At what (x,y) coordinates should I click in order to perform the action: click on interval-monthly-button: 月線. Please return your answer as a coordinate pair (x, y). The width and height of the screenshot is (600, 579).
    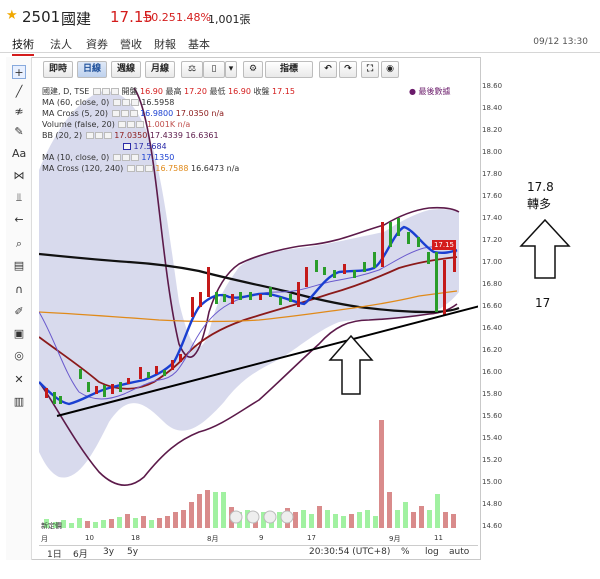
    Looking at the image, I should click on (160, 69).